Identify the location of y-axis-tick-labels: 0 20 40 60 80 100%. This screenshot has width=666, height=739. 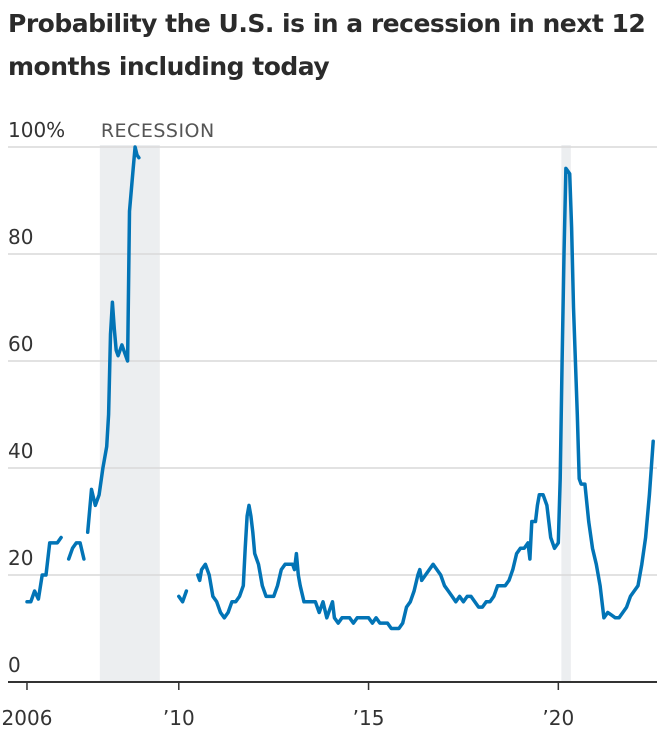
(36, 397).